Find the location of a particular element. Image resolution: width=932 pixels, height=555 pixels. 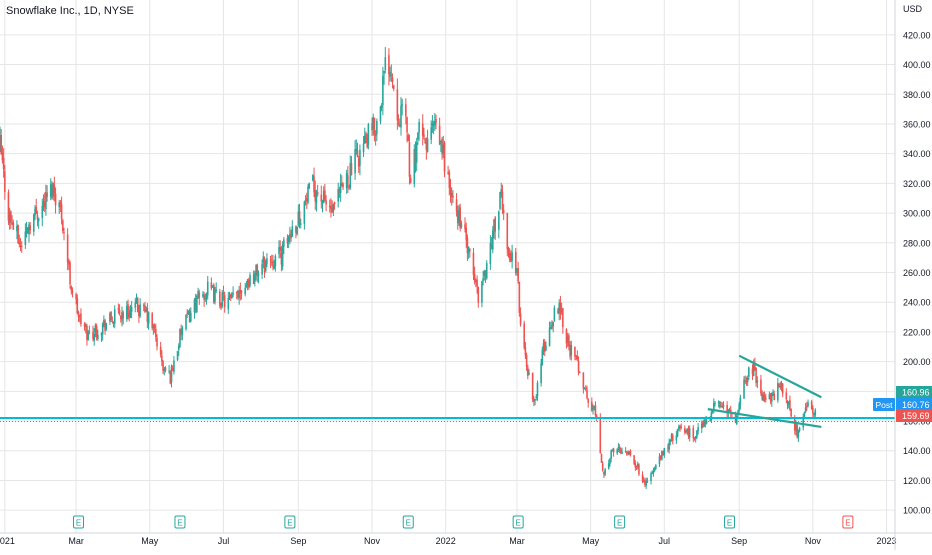

earnings-marker-label: E is located at coordinates (408, 523).